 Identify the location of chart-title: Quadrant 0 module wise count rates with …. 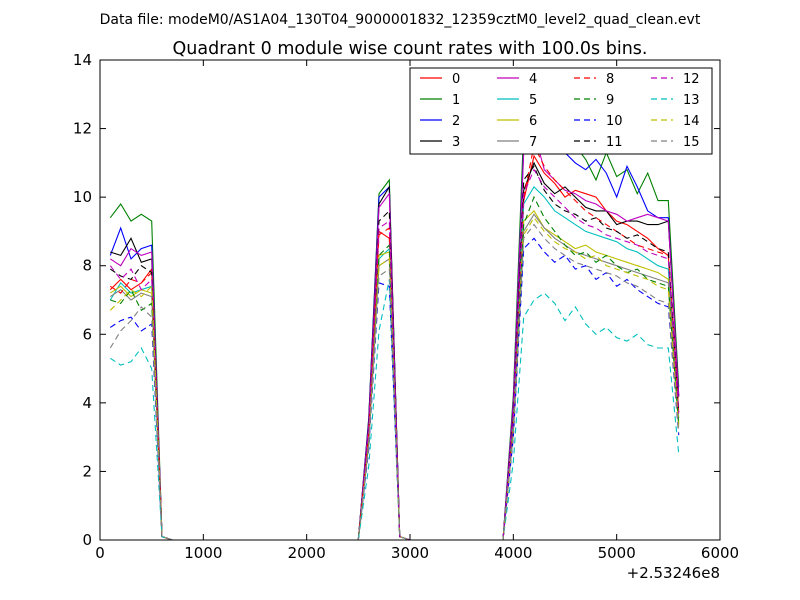
(410, 49).